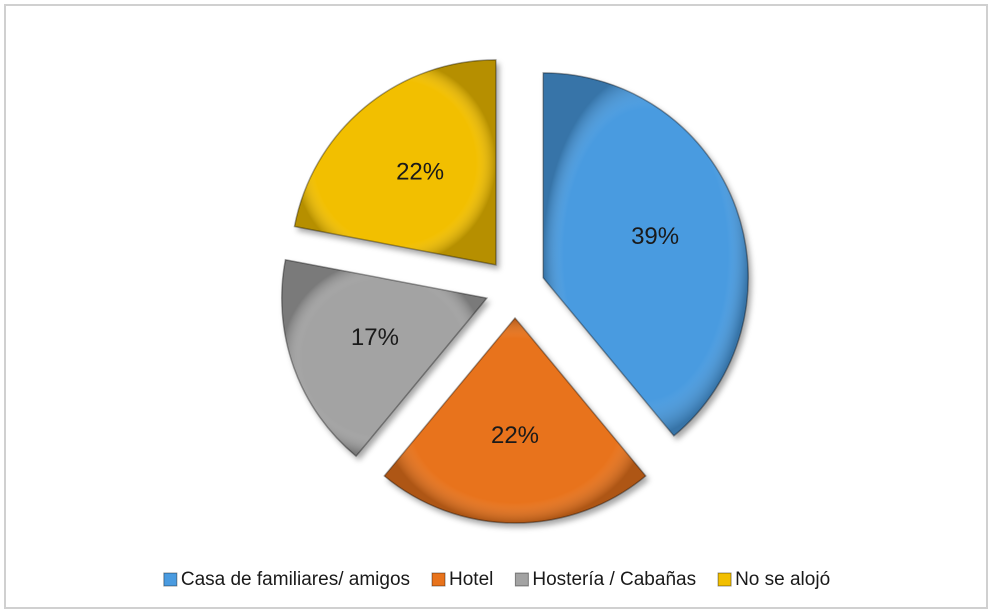 The image size is (994, 615). What do you see at coordinates (471, 579) in the screenshot?
I see `legend-label: Hotel` at bounding box center [471, 579].